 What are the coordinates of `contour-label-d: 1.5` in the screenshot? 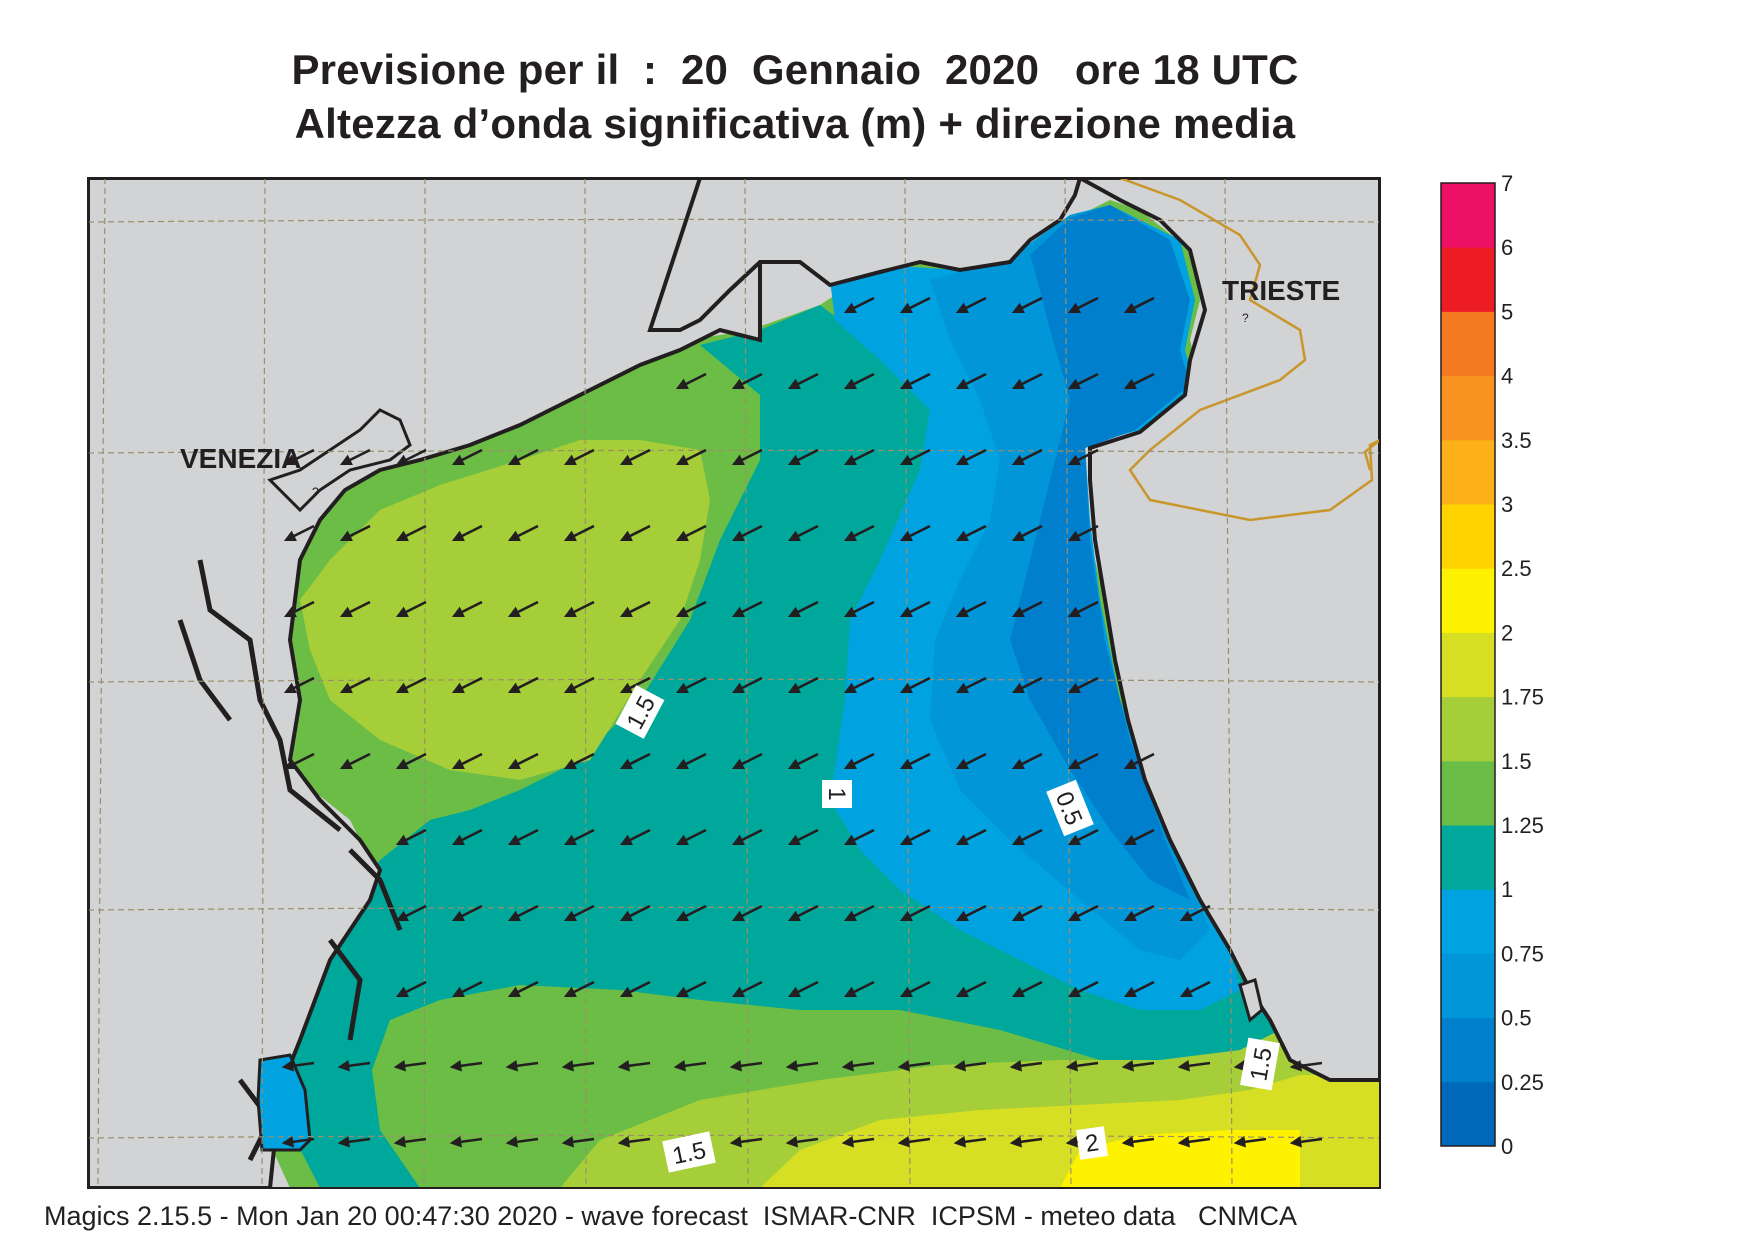 It's located at (1260, 1064).